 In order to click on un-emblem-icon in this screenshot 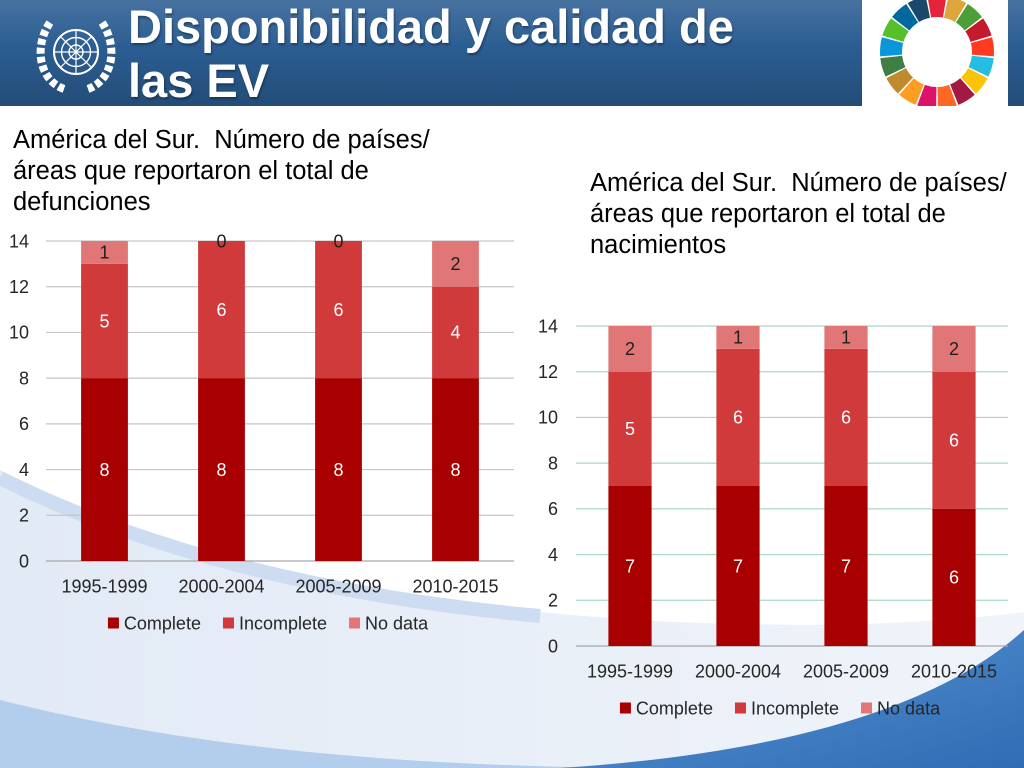, I will do `click(76, 55)`.